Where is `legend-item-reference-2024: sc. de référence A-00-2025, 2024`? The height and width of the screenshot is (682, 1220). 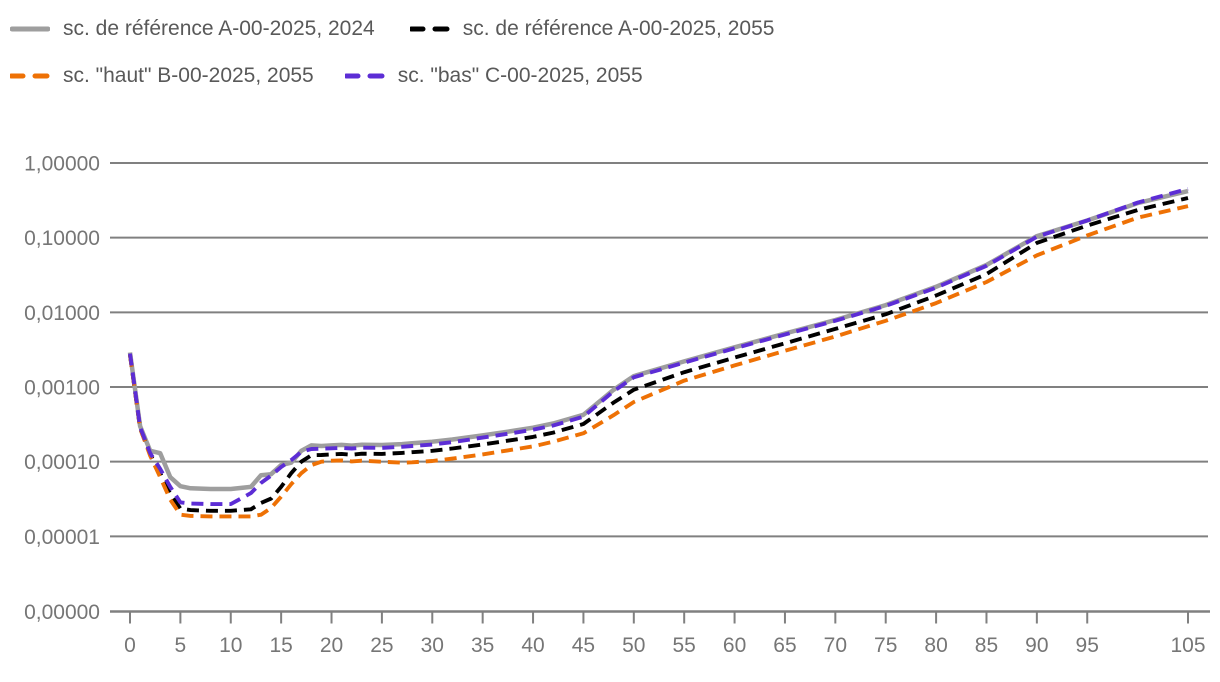 legend-item-reference-2024: sc. de référence A-00-2025, 2024 is located at coordinates (192, 29).